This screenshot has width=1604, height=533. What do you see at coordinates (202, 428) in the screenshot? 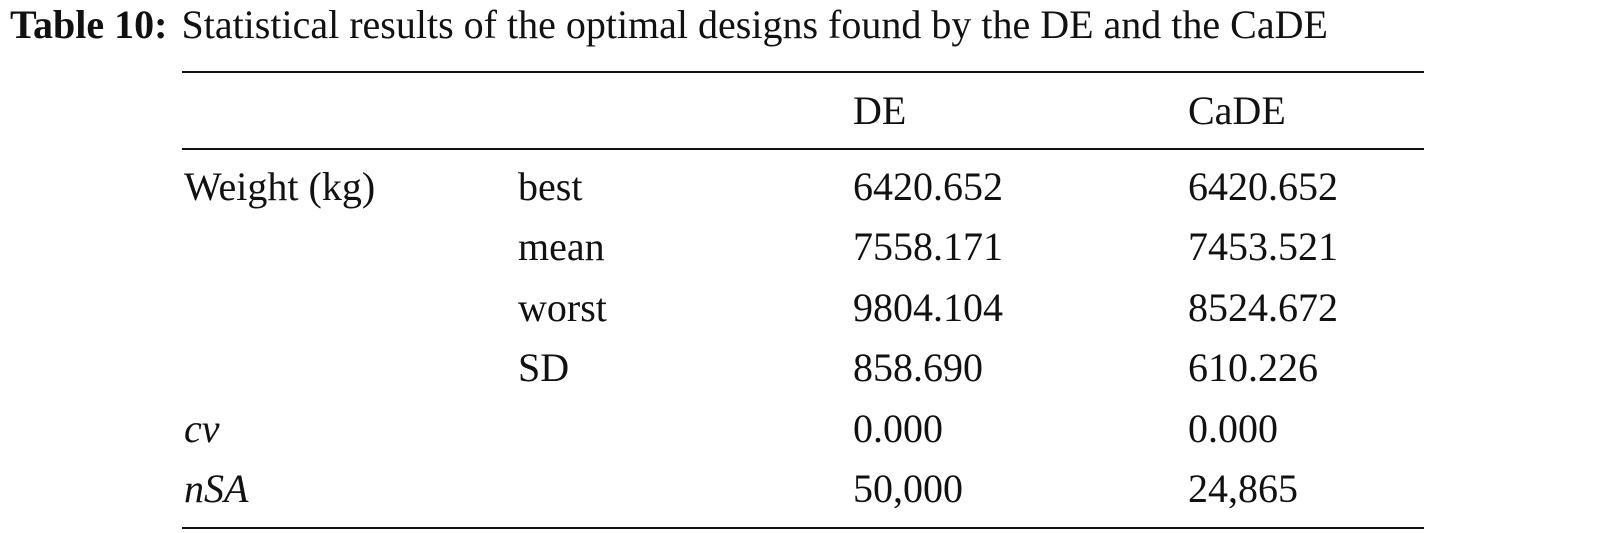
I see `row-group-label: cv` at bounding box center [202, 428].